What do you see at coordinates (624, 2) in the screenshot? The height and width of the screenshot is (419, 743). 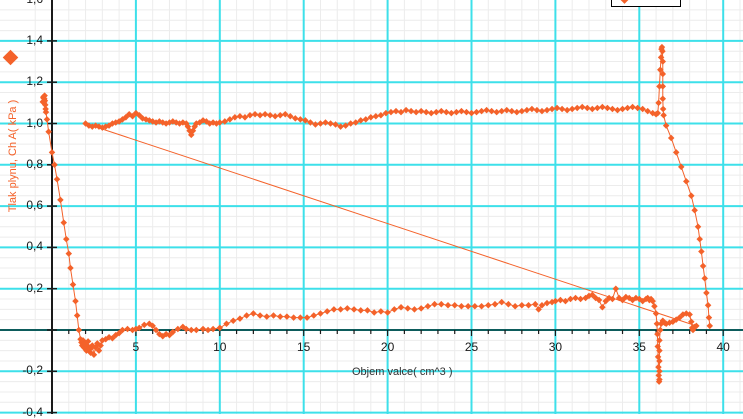 I see `diamond-marker-icon` at bounding box center [624, 2].